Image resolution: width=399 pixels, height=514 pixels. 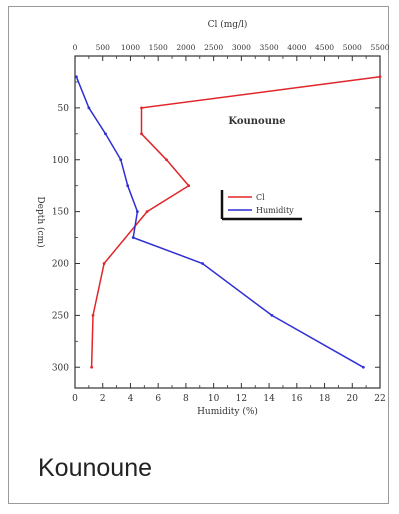 What do you see at coordinates (214, 399) in the screenshot?
I see `x-bottom-tick-label: 10` at bounding box center [214, 399].